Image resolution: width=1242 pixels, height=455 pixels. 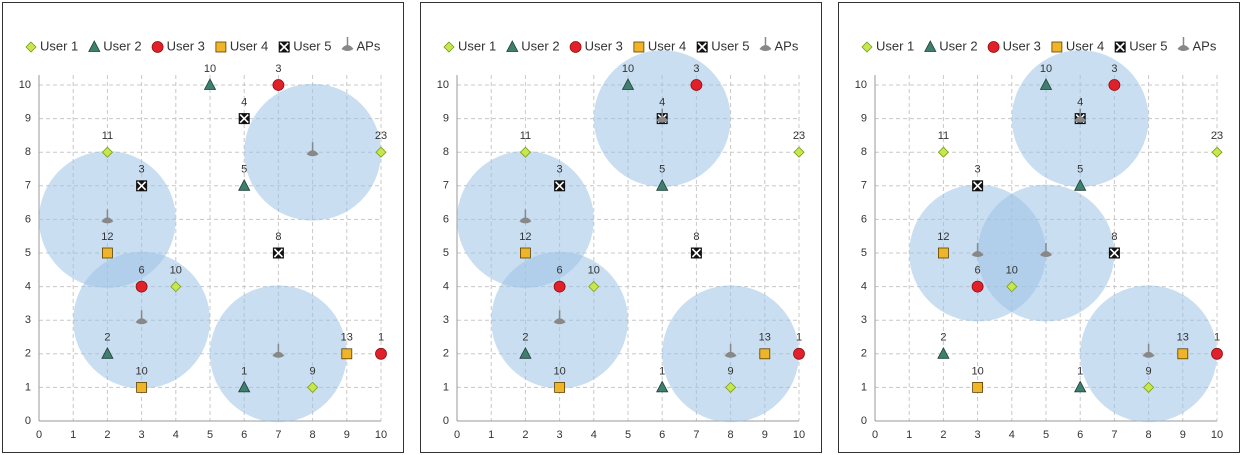 What do you see at coordinates (696, 237) in the screenshot?
I see `data-label: 8` at bounding box center [696, 237].